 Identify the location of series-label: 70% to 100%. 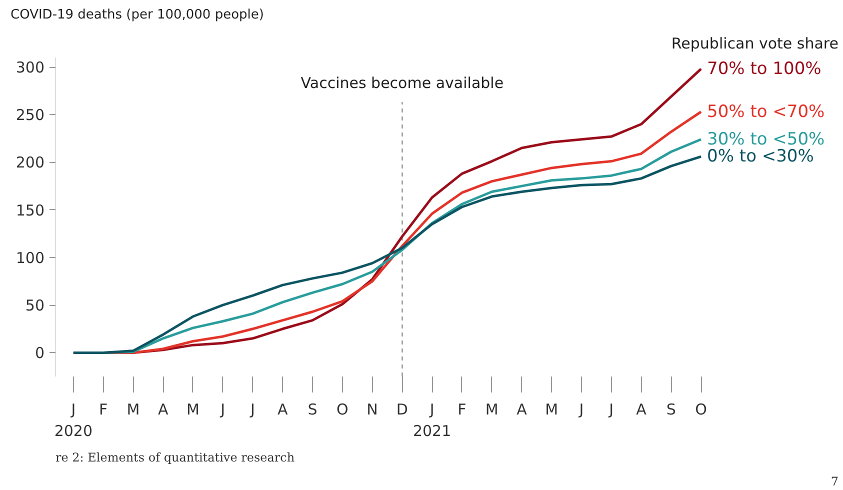
(764, 68).